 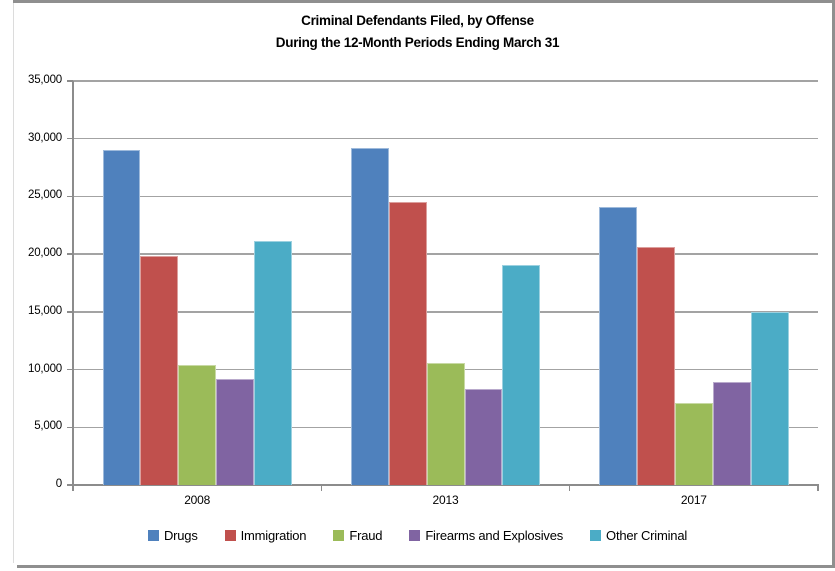 What do you see at coordinates (45, 310) in the screenshot?
I see `y-axis-label-15000: 15,000` at bounding box center [45, 310].